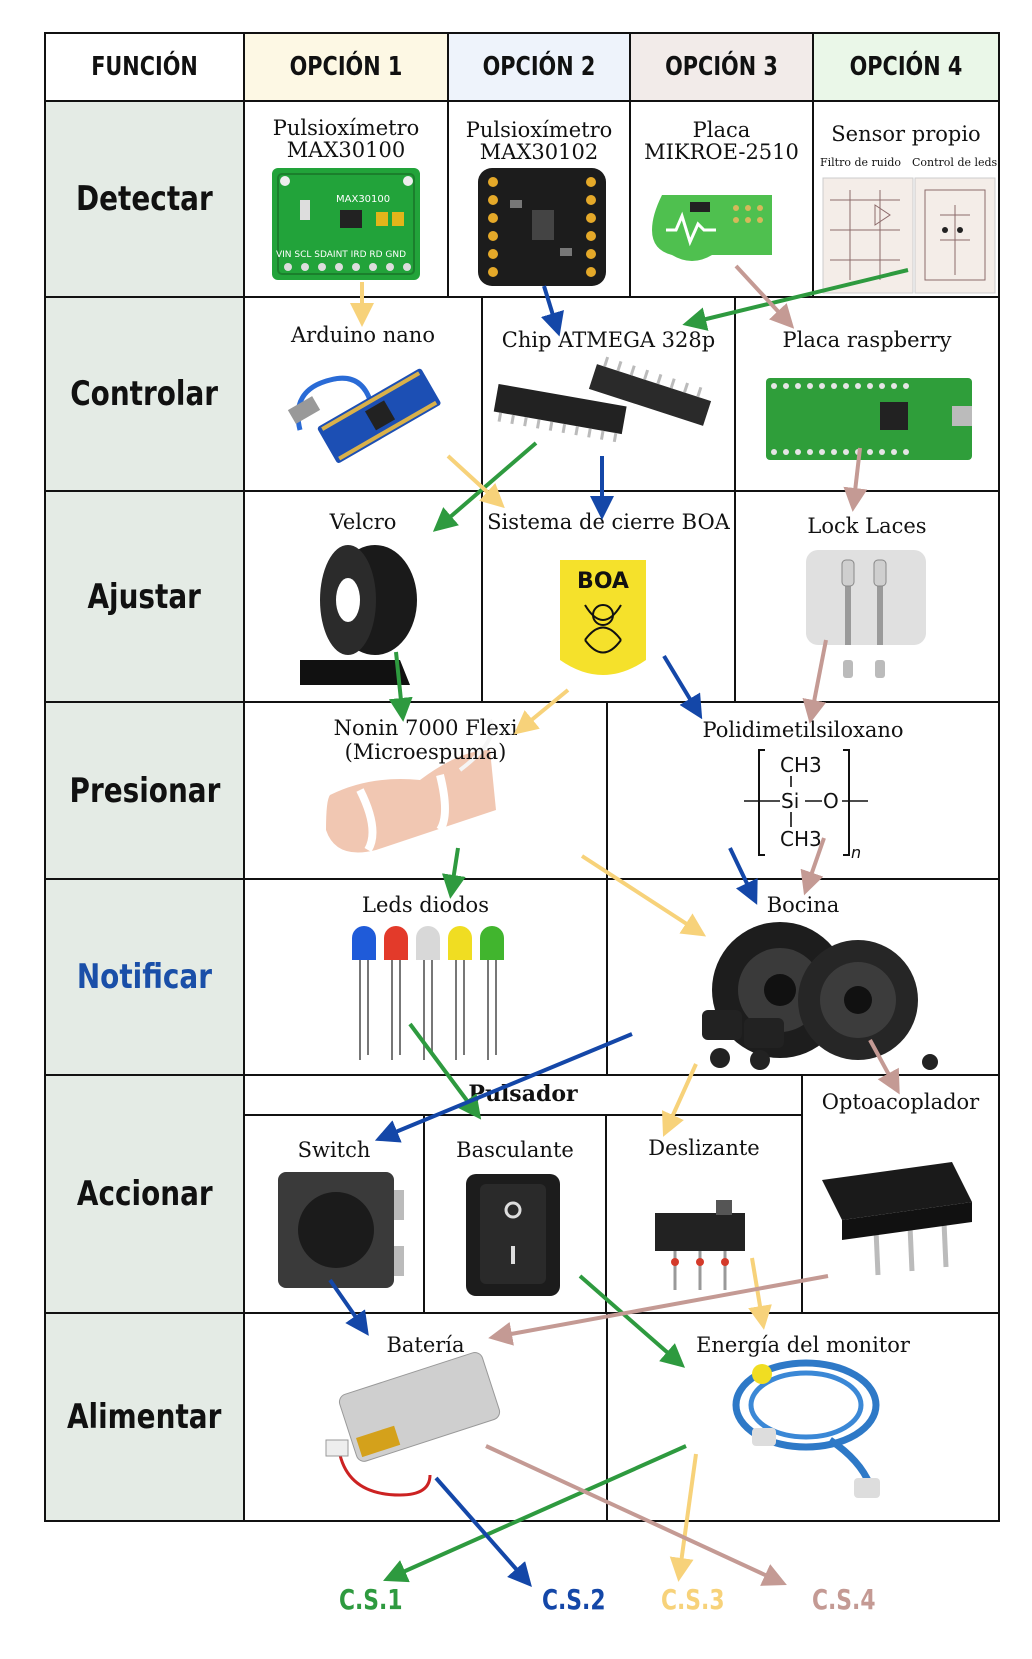 The height and width of the screenshot is (1659, 1032). Describe the element at coordinates (909, 235) in the screenshot. I see `sensor-propio-schematic` at that location.